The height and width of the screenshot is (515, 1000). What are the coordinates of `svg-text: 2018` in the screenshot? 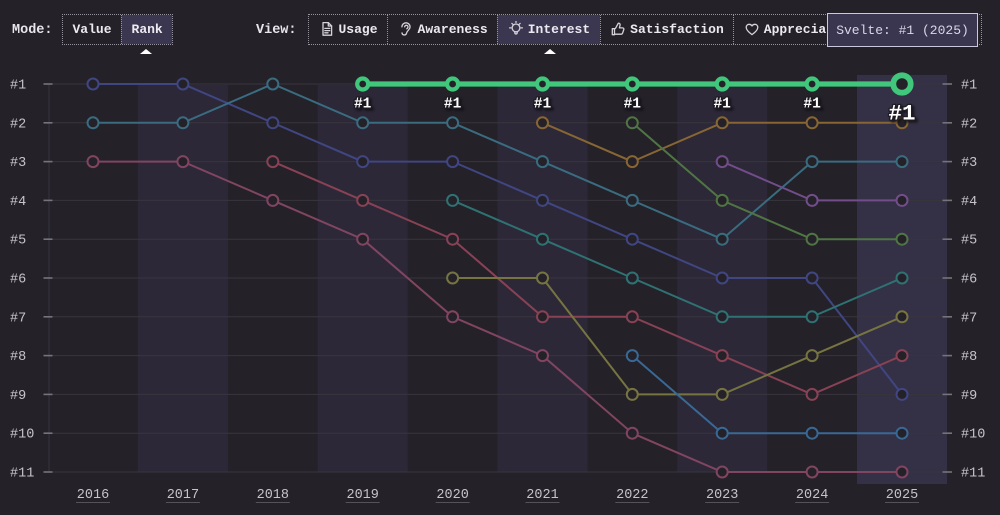 It's located at (273, 495).